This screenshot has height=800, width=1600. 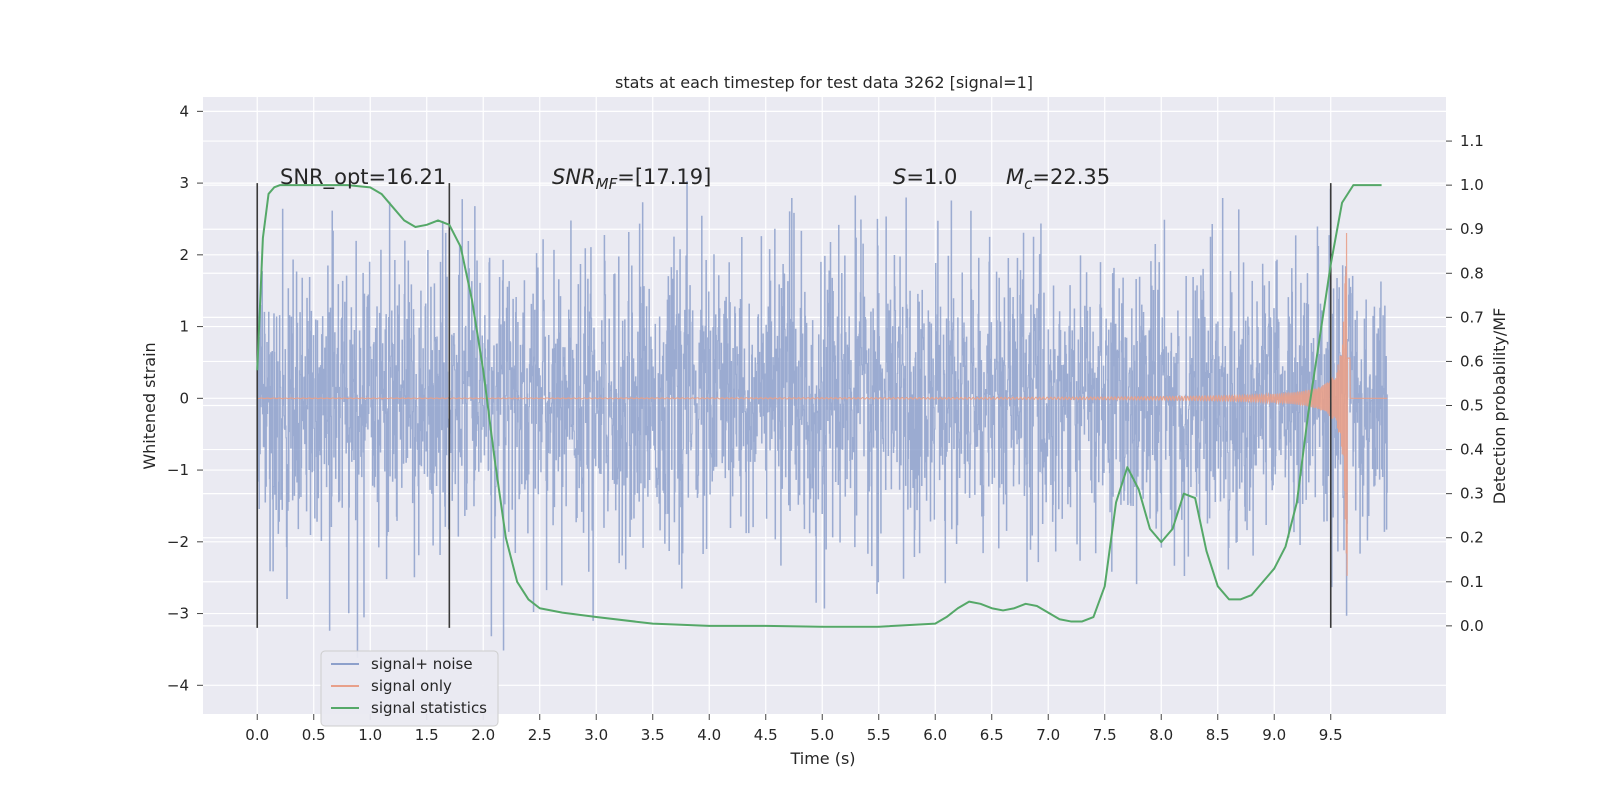 I want to click on y-tick-label: −4, so click(x=178, y=685).